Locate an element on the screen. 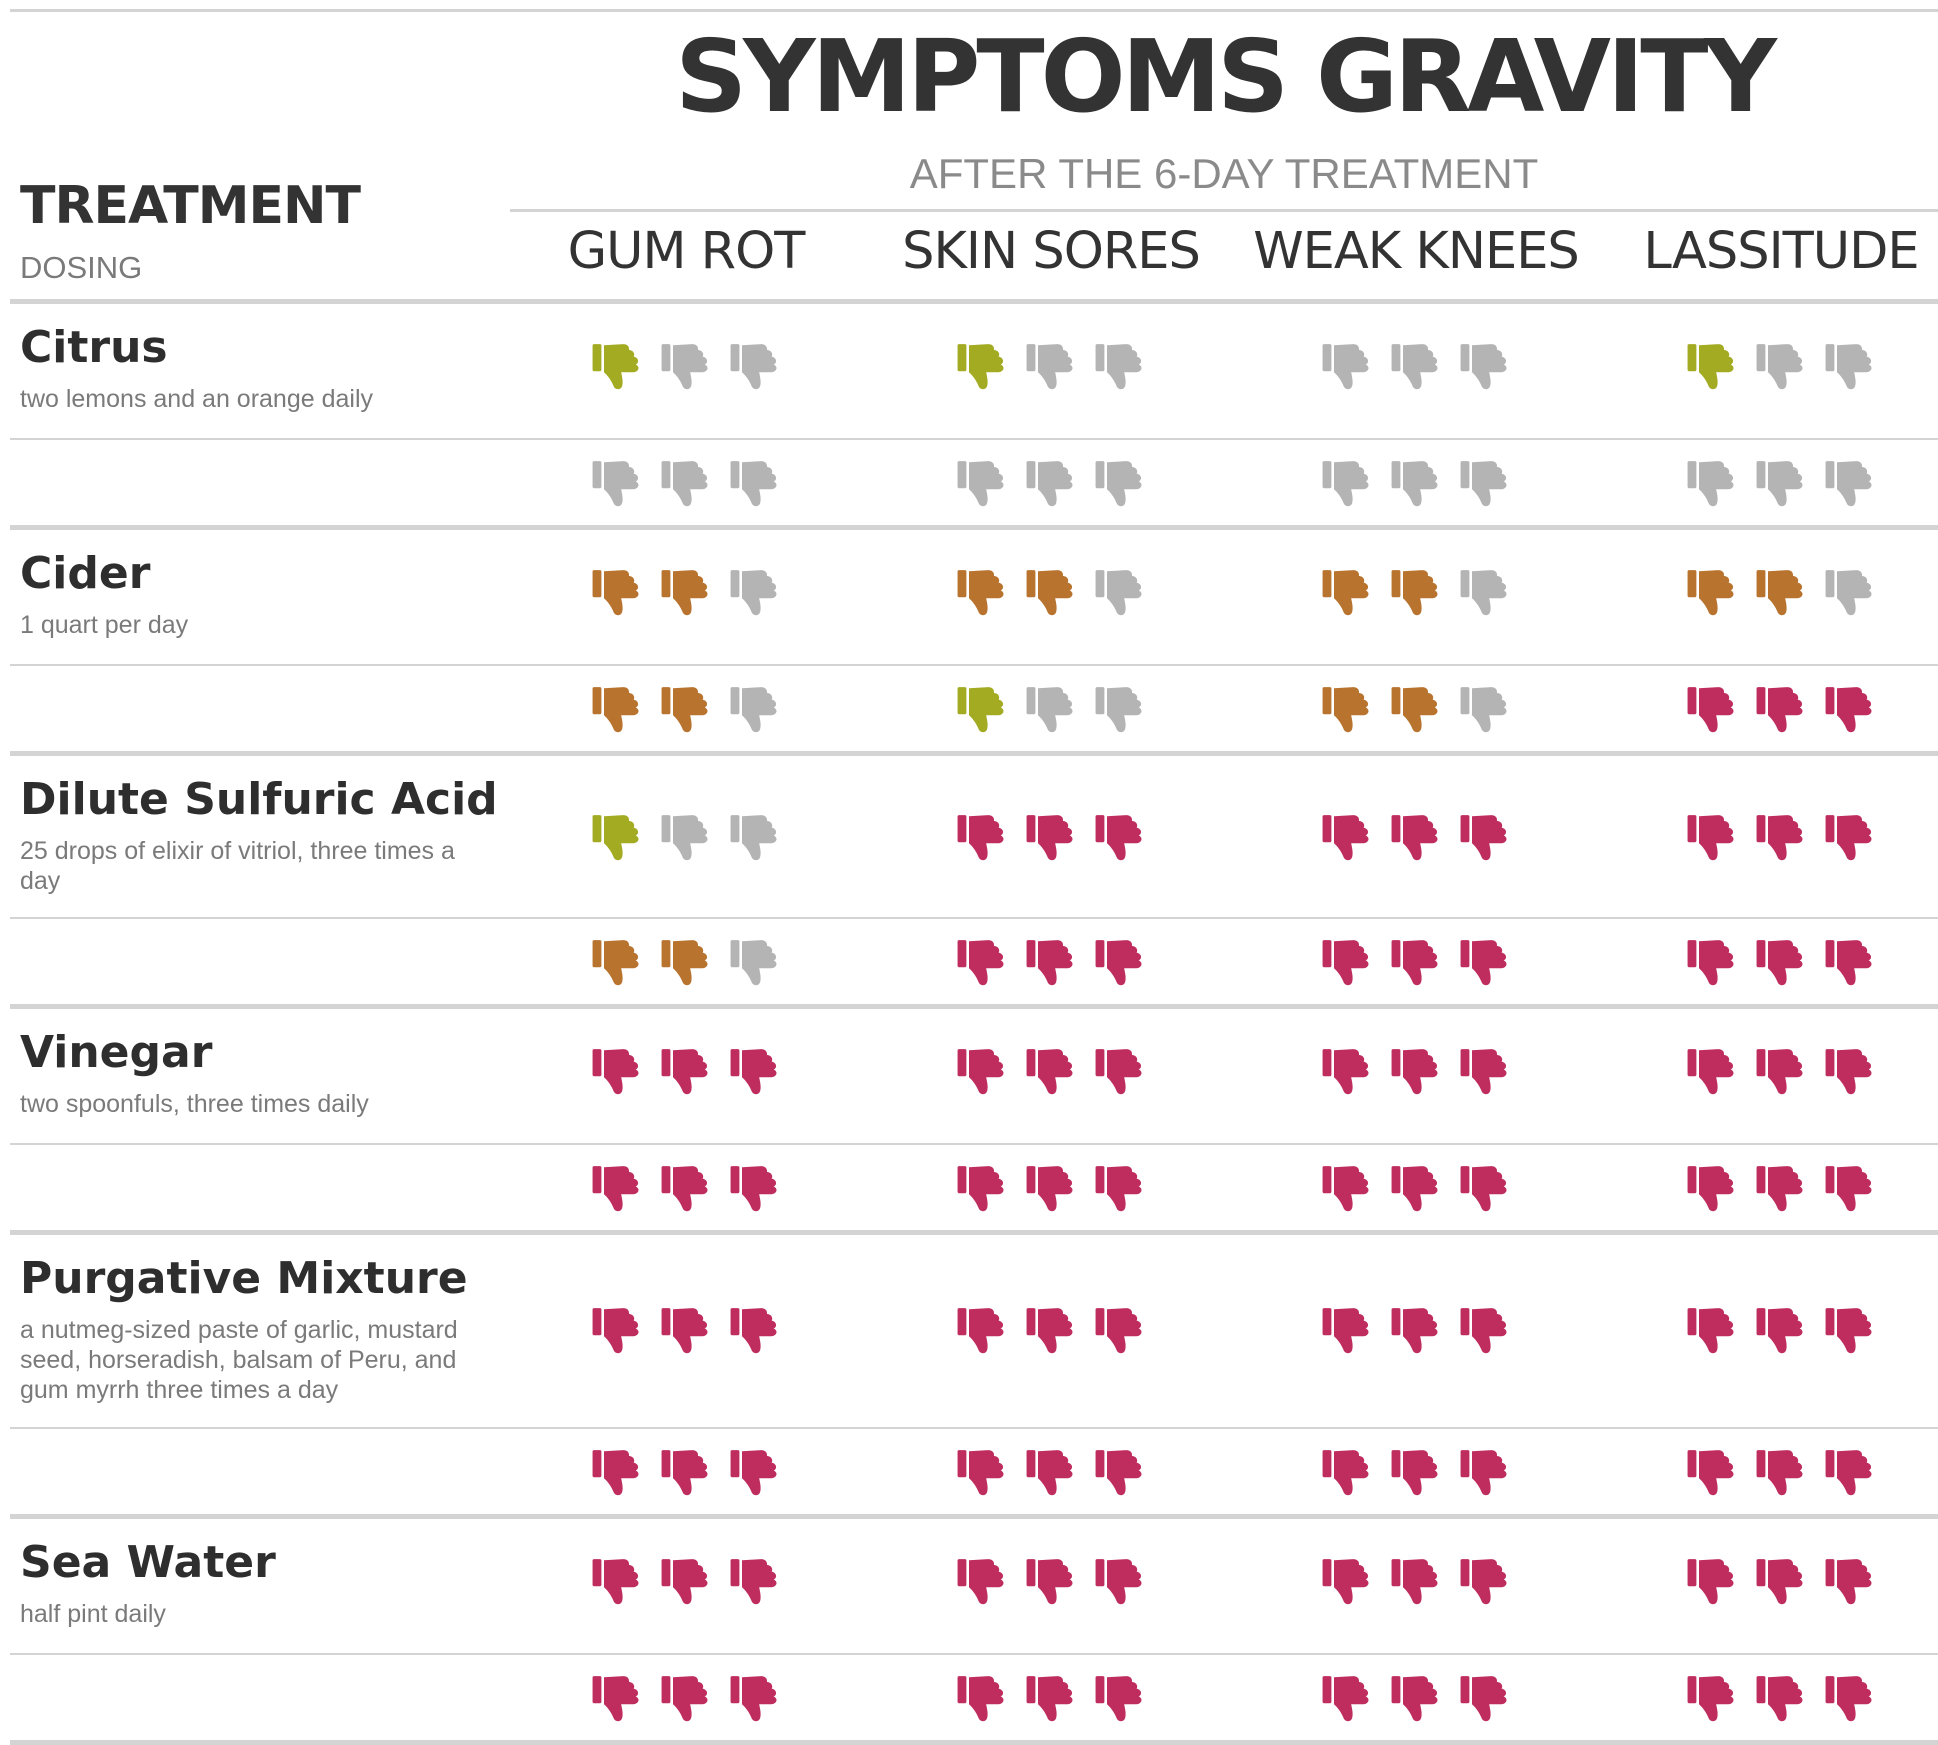 The image size is (1938, 1745). treatment-dosing: half pint daily is located at coordinates (93, 1614).